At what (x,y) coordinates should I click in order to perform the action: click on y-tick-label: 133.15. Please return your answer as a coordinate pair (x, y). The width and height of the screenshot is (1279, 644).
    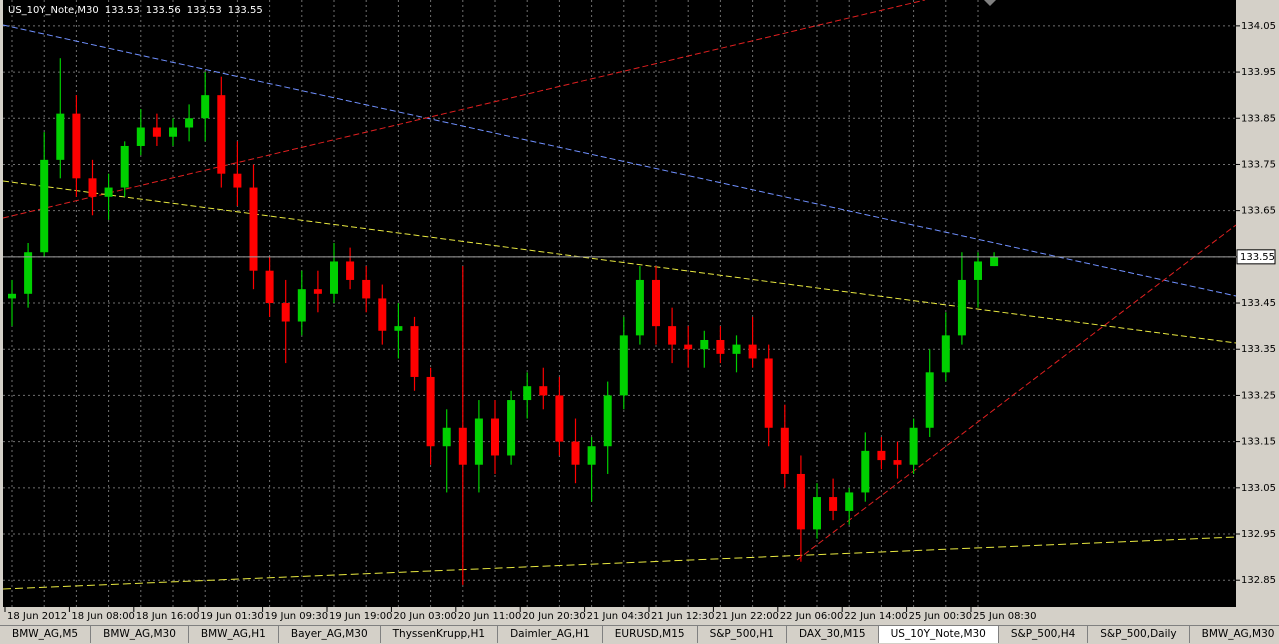
    Looking at the image, I should click on (1258, 442).